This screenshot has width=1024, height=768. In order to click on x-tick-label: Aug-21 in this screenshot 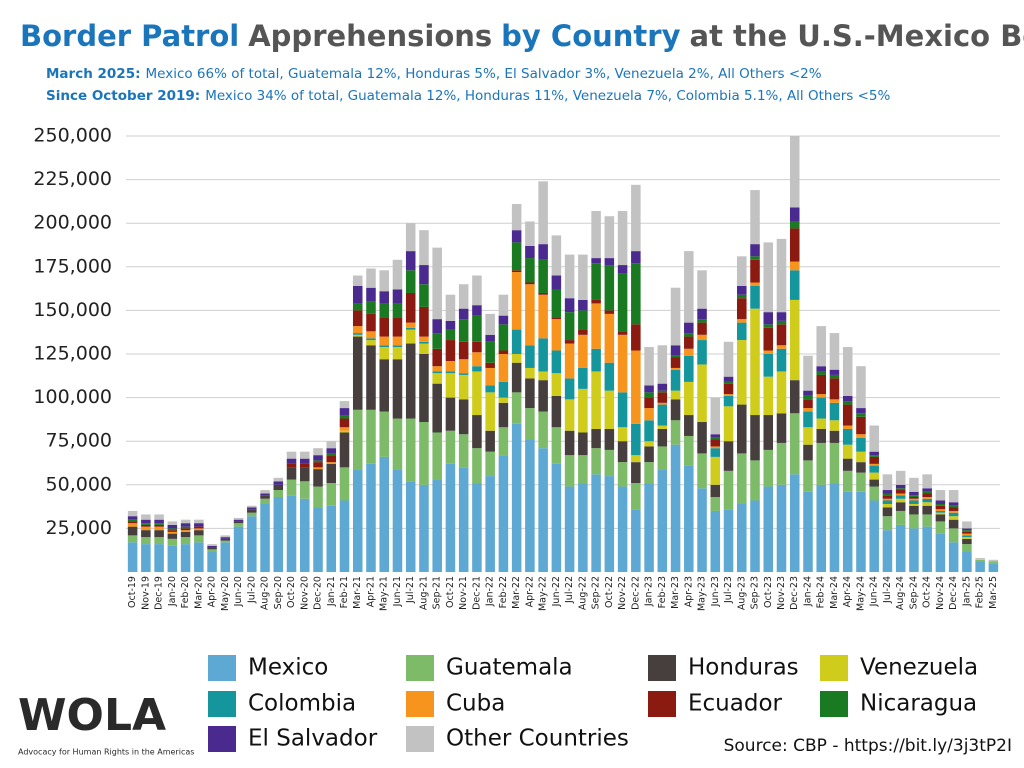, I will do `click(423, 593)`.